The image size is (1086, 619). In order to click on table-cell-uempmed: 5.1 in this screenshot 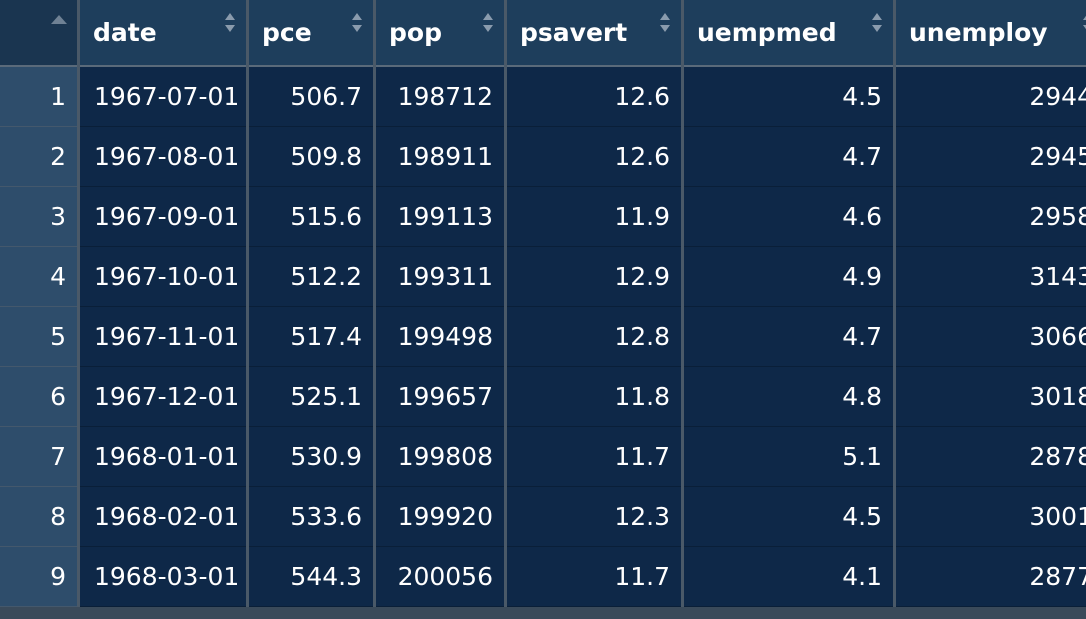, I will do `click(788, 457)`.